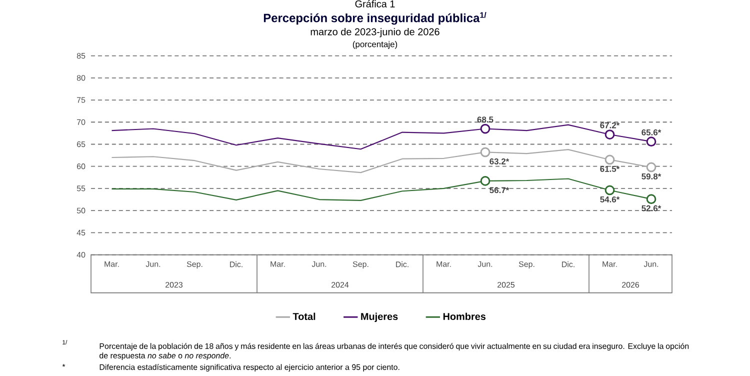 The height and width of the screenshot is (376, 750). What do you see at coordinates (375, 18) in the screenshot?
I see `chart-title: Percepción sobre inseguridad pública$^{1/}$` at bounding box center [375, 18].